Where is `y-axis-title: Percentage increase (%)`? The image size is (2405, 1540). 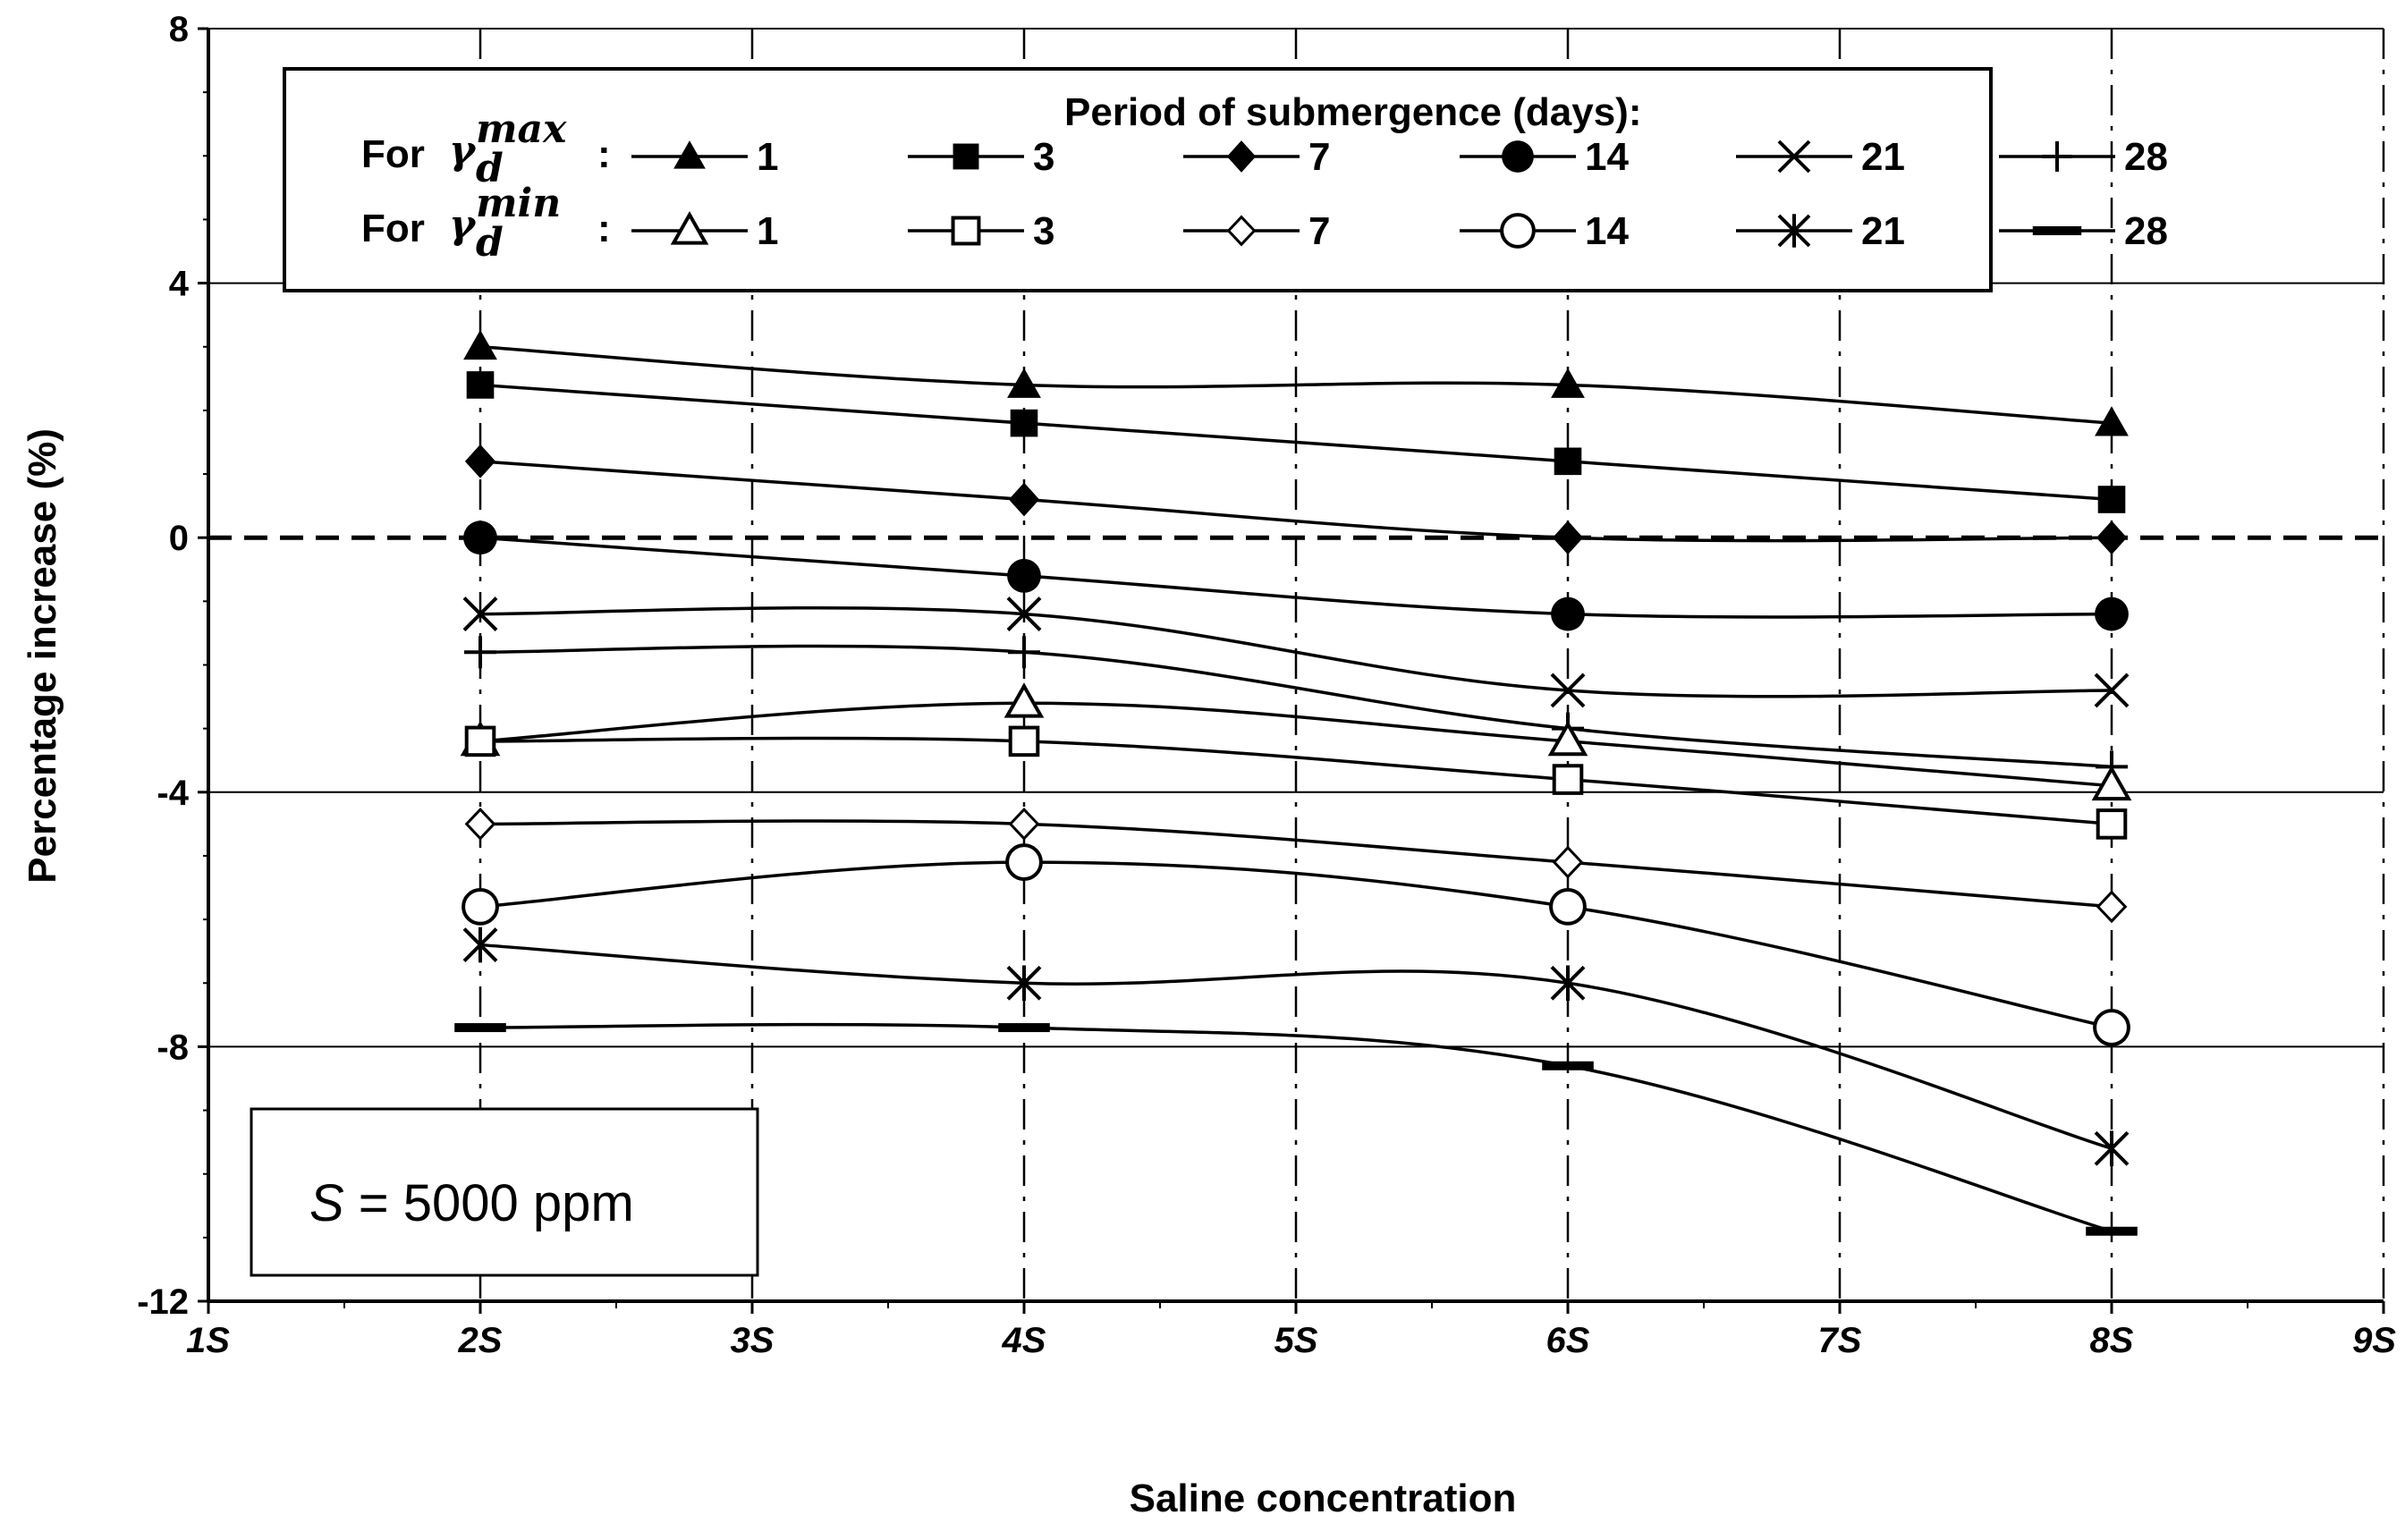
y-axis-title: Percentage increase (%) is located at coordinates (42, 656).